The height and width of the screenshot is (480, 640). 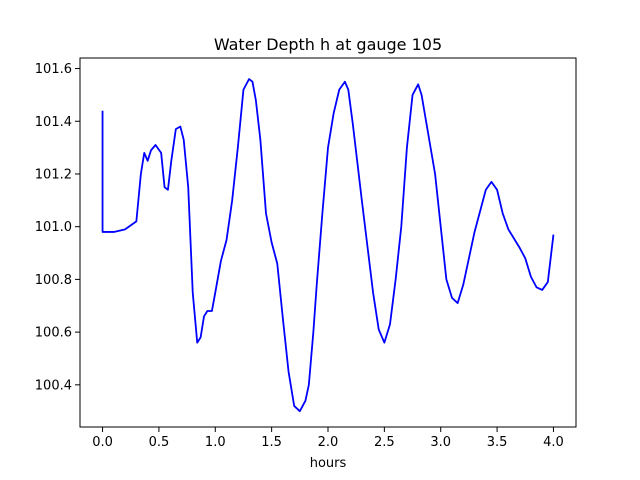 I want to click on x-tick-label: 0.0, so click(x=102, y=442).